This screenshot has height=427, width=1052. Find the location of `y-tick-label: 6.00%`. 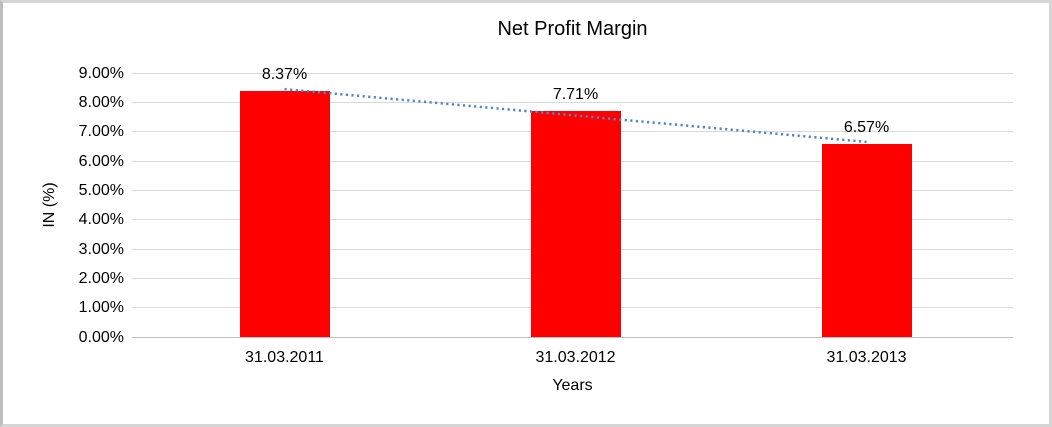

y-tick-label: 6.00% is located at coordinates (101, 161).